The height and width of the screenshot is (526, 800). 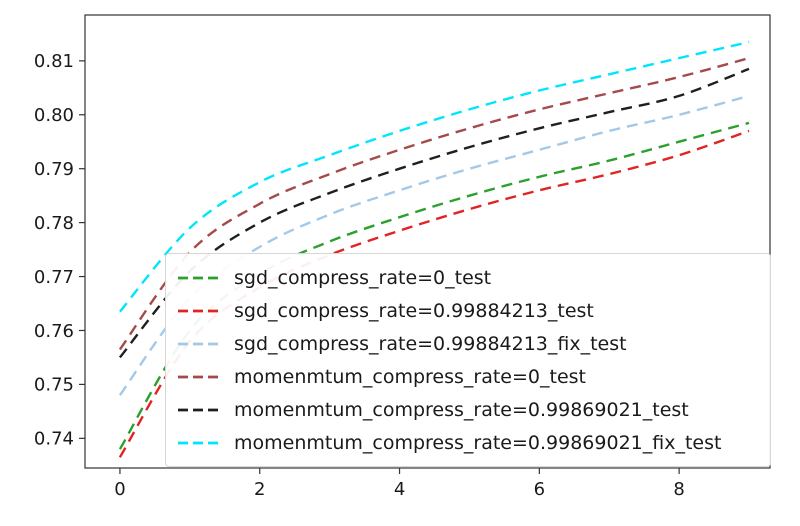 I want to click on x-tick-label: 0, so click(x=119, y=489).